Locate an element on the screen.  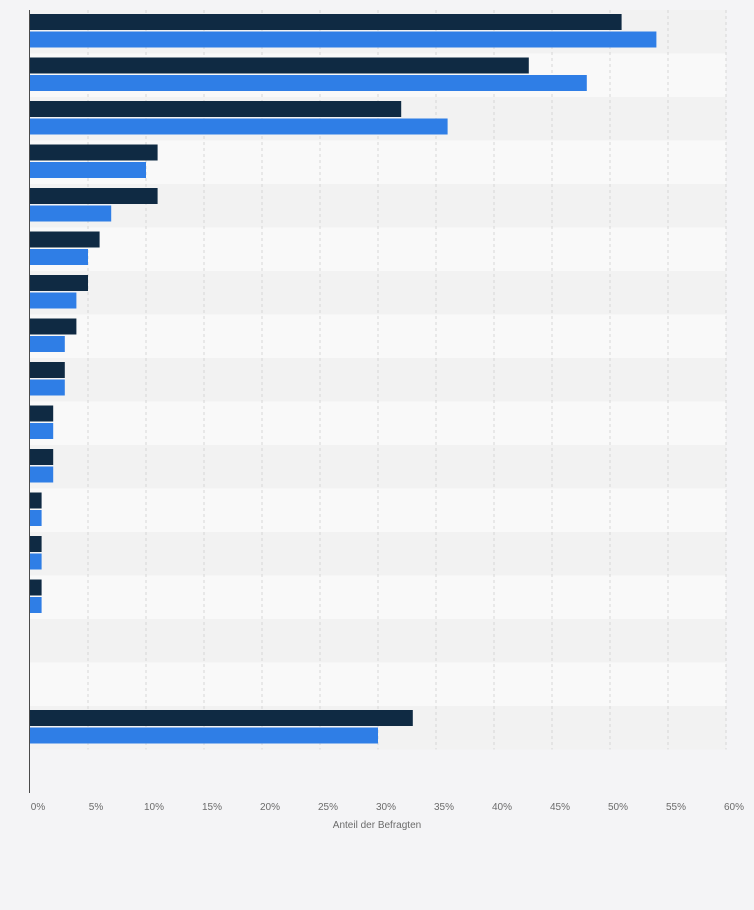
x-tick-label: 35% is located at coordinates (444, 807).